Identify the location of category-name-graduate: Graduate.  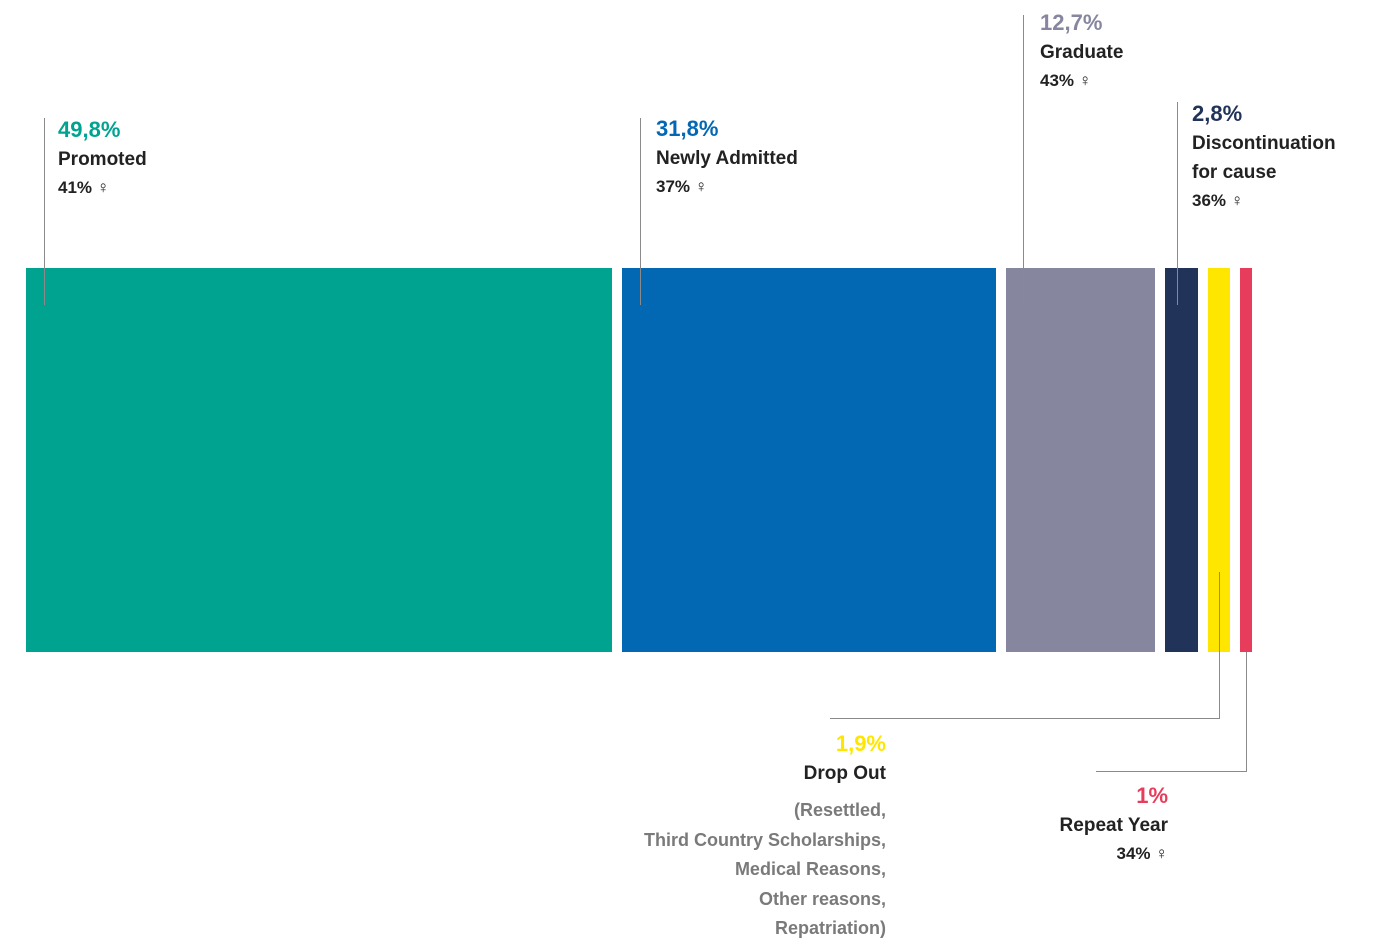
(1082, 52).